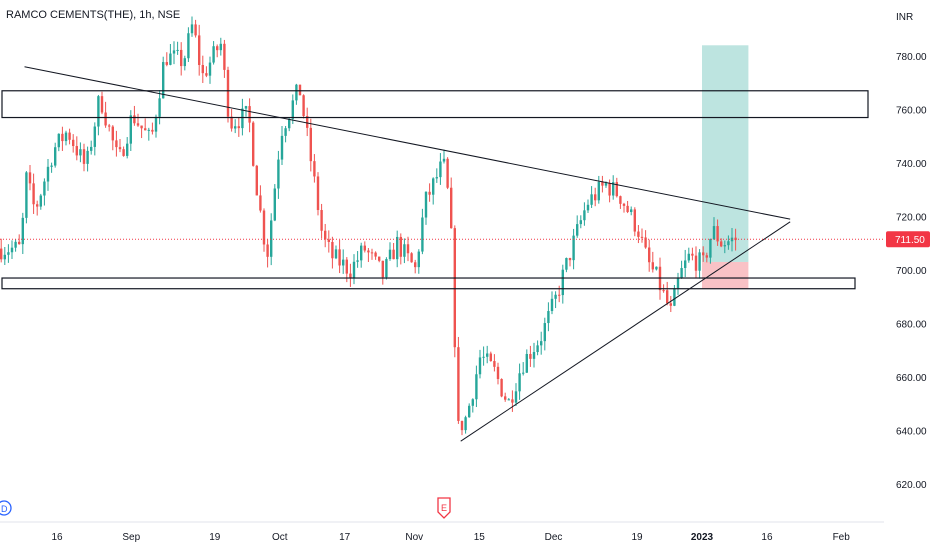 The image size is (932, 550). What do you see at coordinates (911, 218) in the screenshot?
I see `y-tick-3: 720.00` at bounding box center [911, 218].